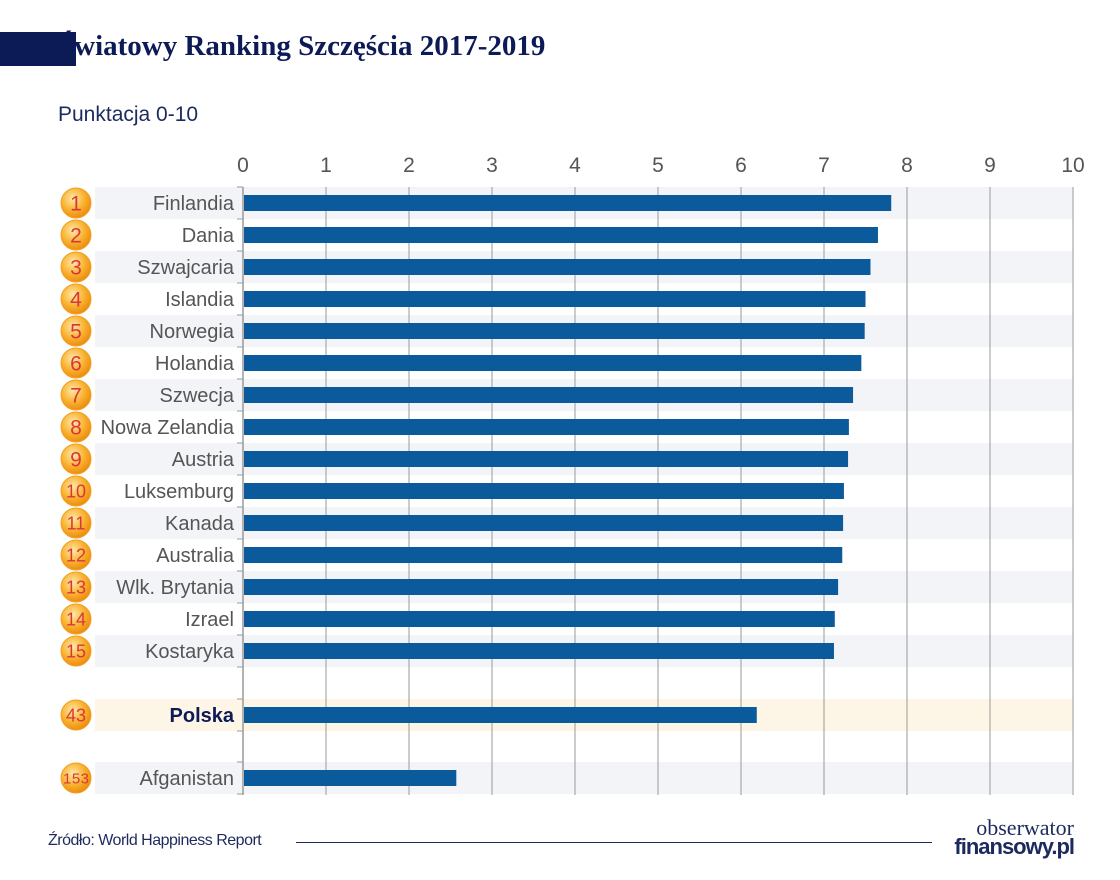 The height and width of the screenshot is (880, 1120). I want to click on country-label: Nowa Zelandia, so click(168, 428).